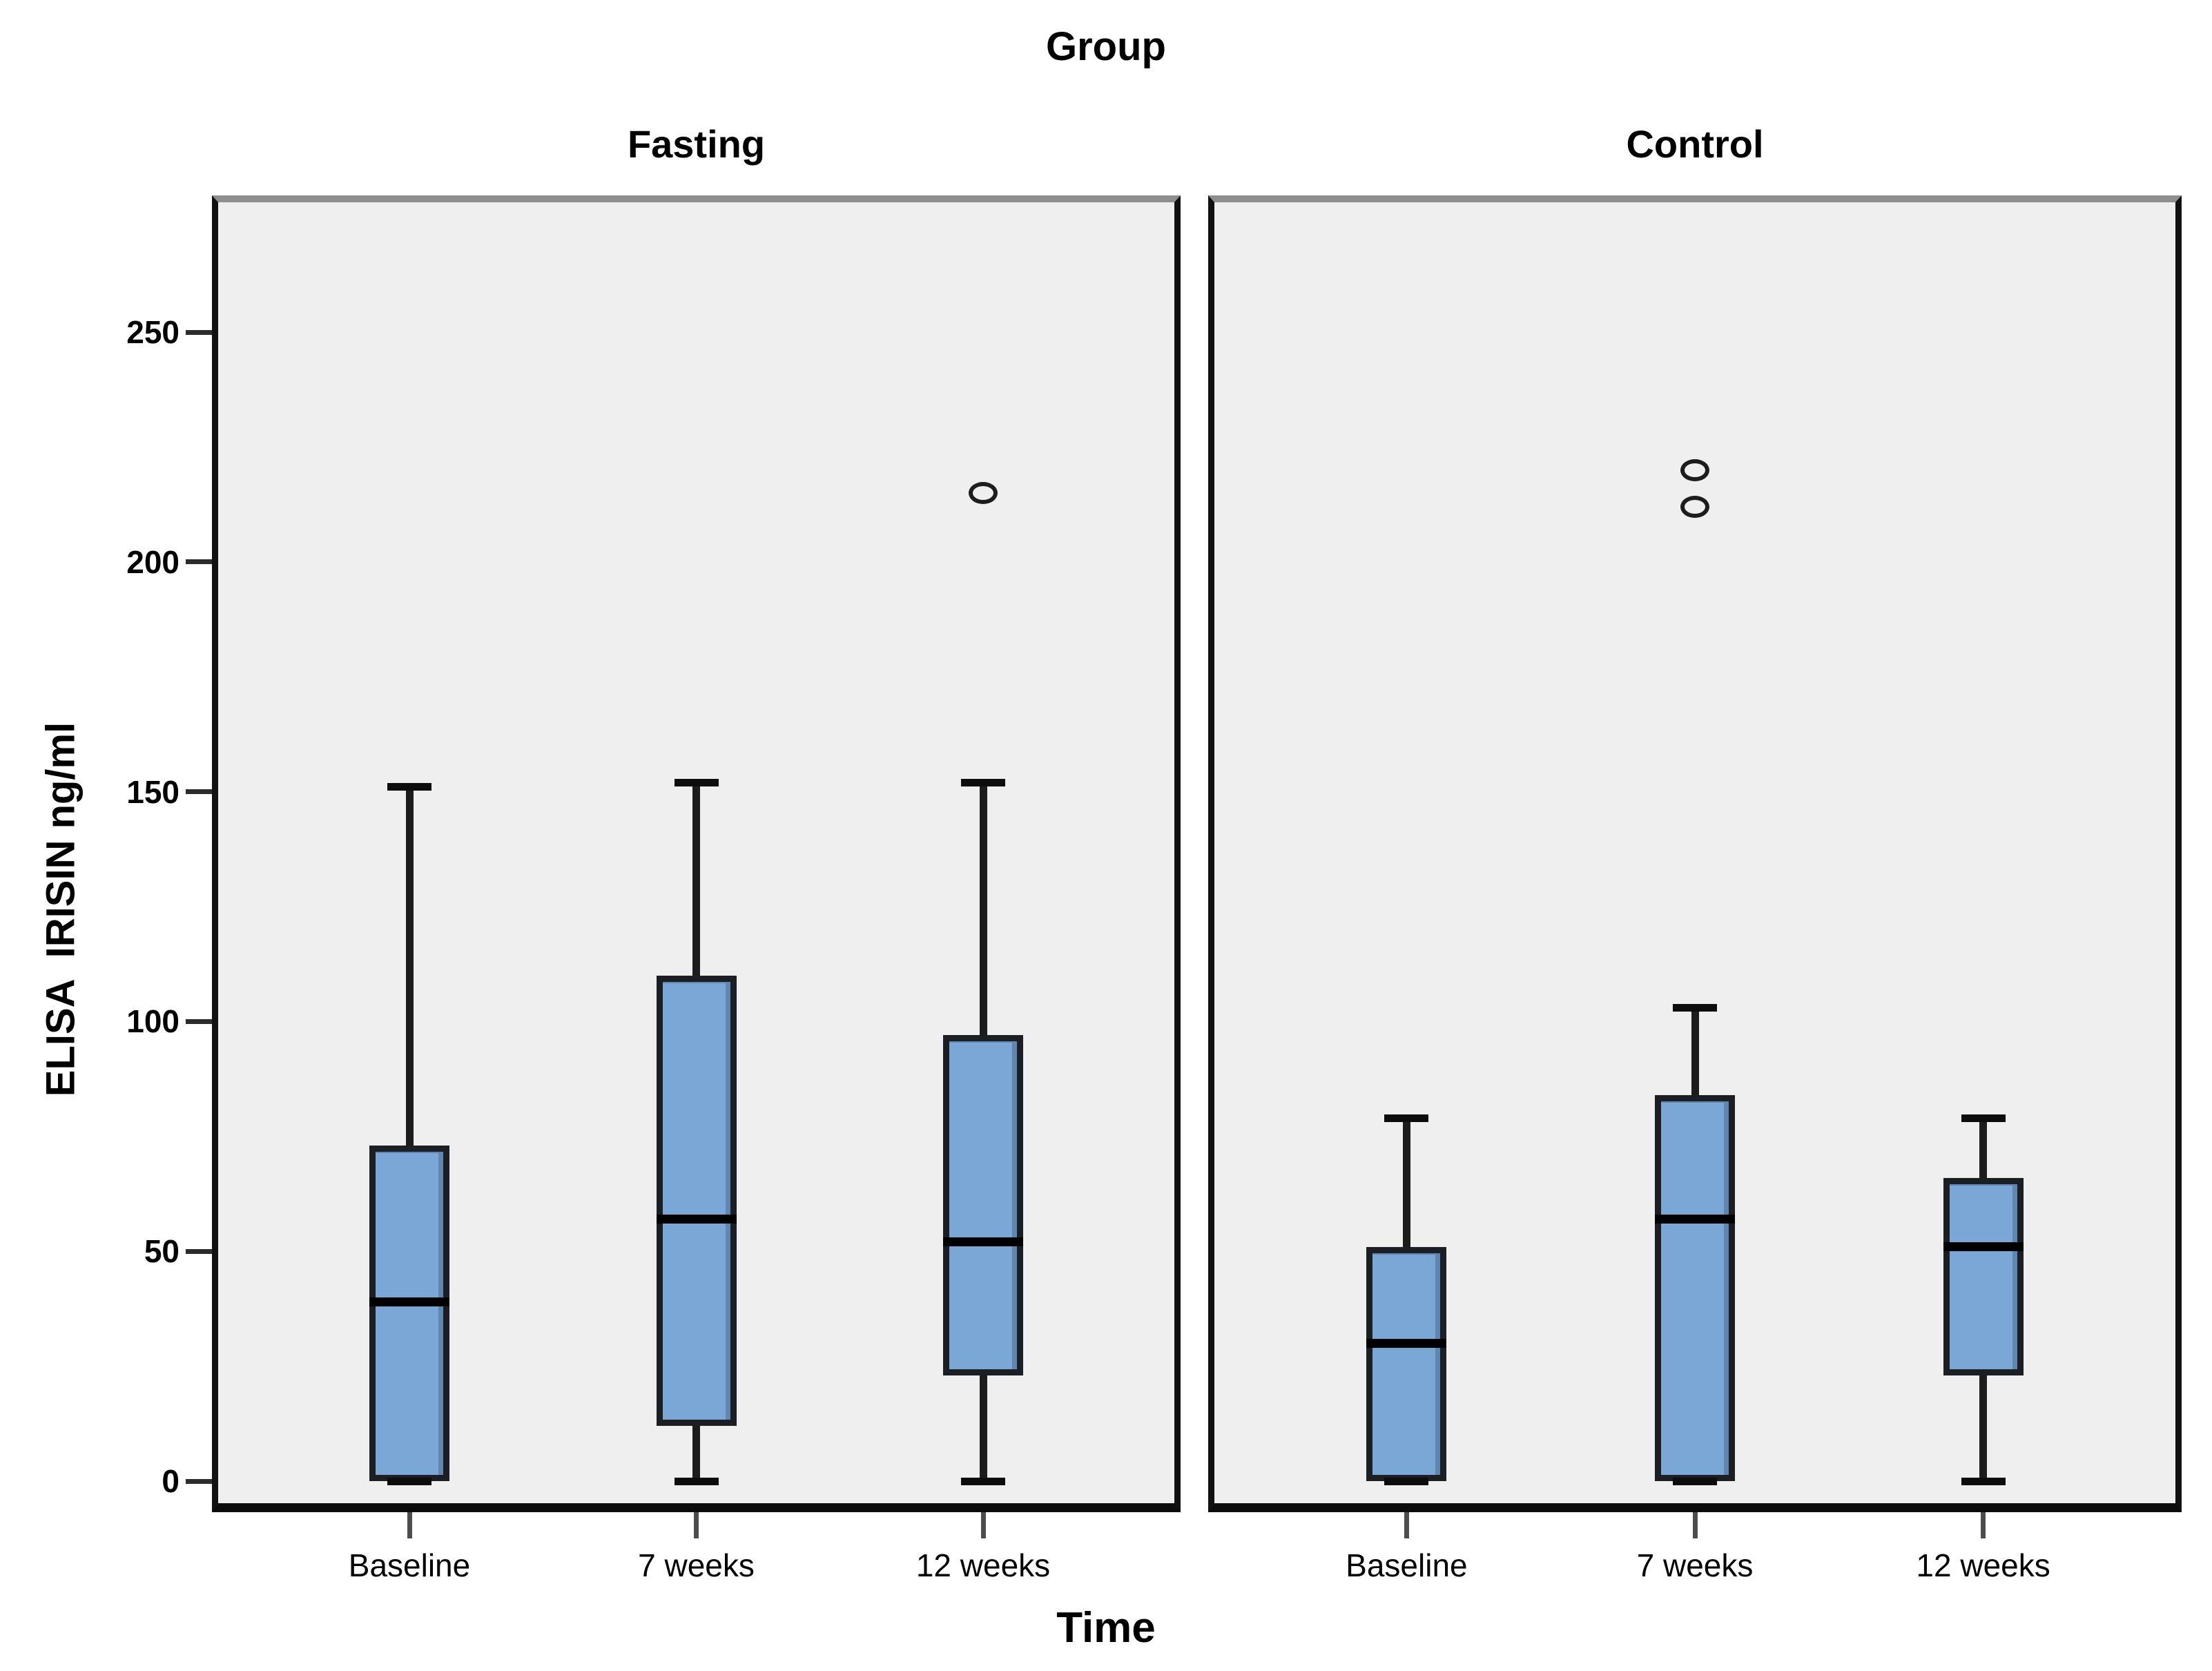  I want to click on box-control-7-weeks, so click(1695, 1287).